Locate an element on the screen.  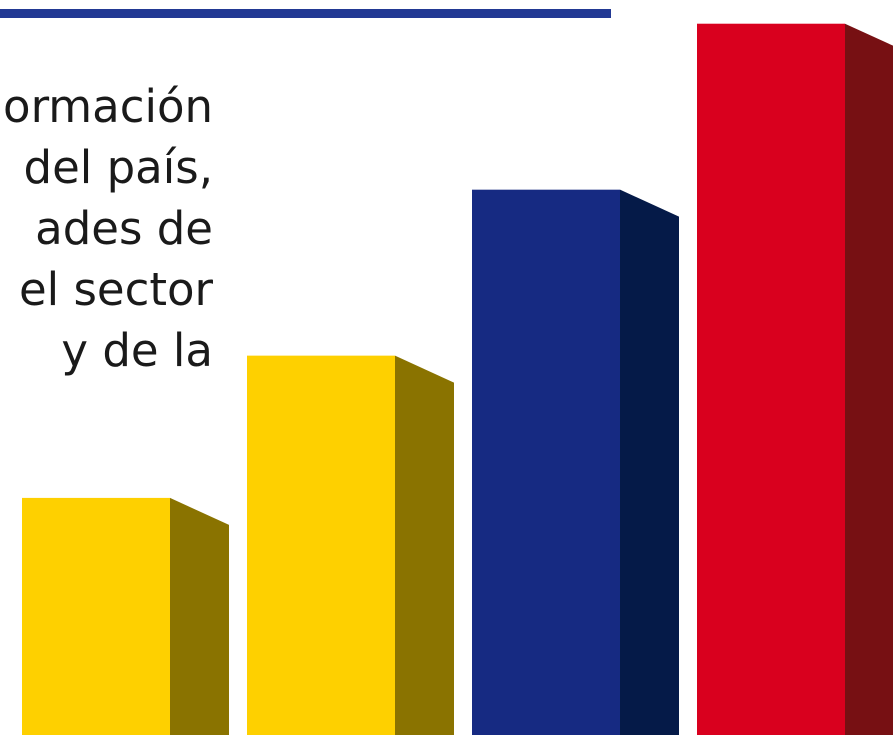
text-line: ormación is located at coordinates (108, 106).